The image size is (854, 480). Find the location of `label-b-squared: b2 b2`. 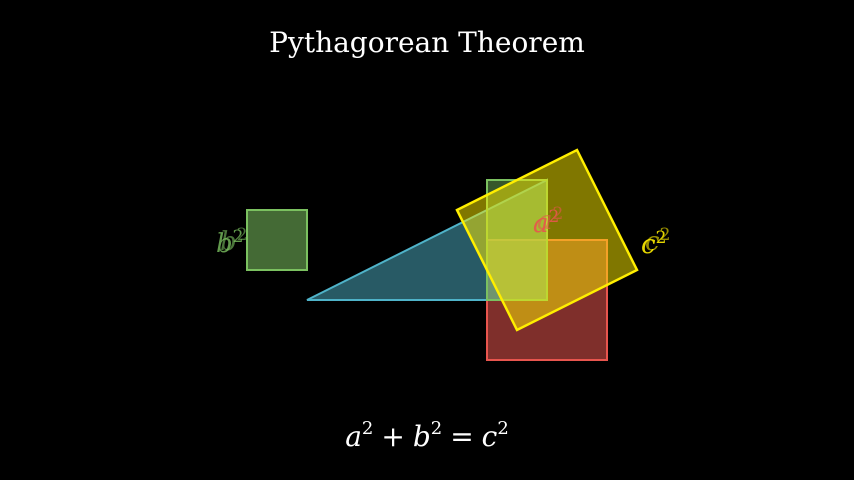

label-b-squared: b2 b2 is located at coordinates (231, 242).